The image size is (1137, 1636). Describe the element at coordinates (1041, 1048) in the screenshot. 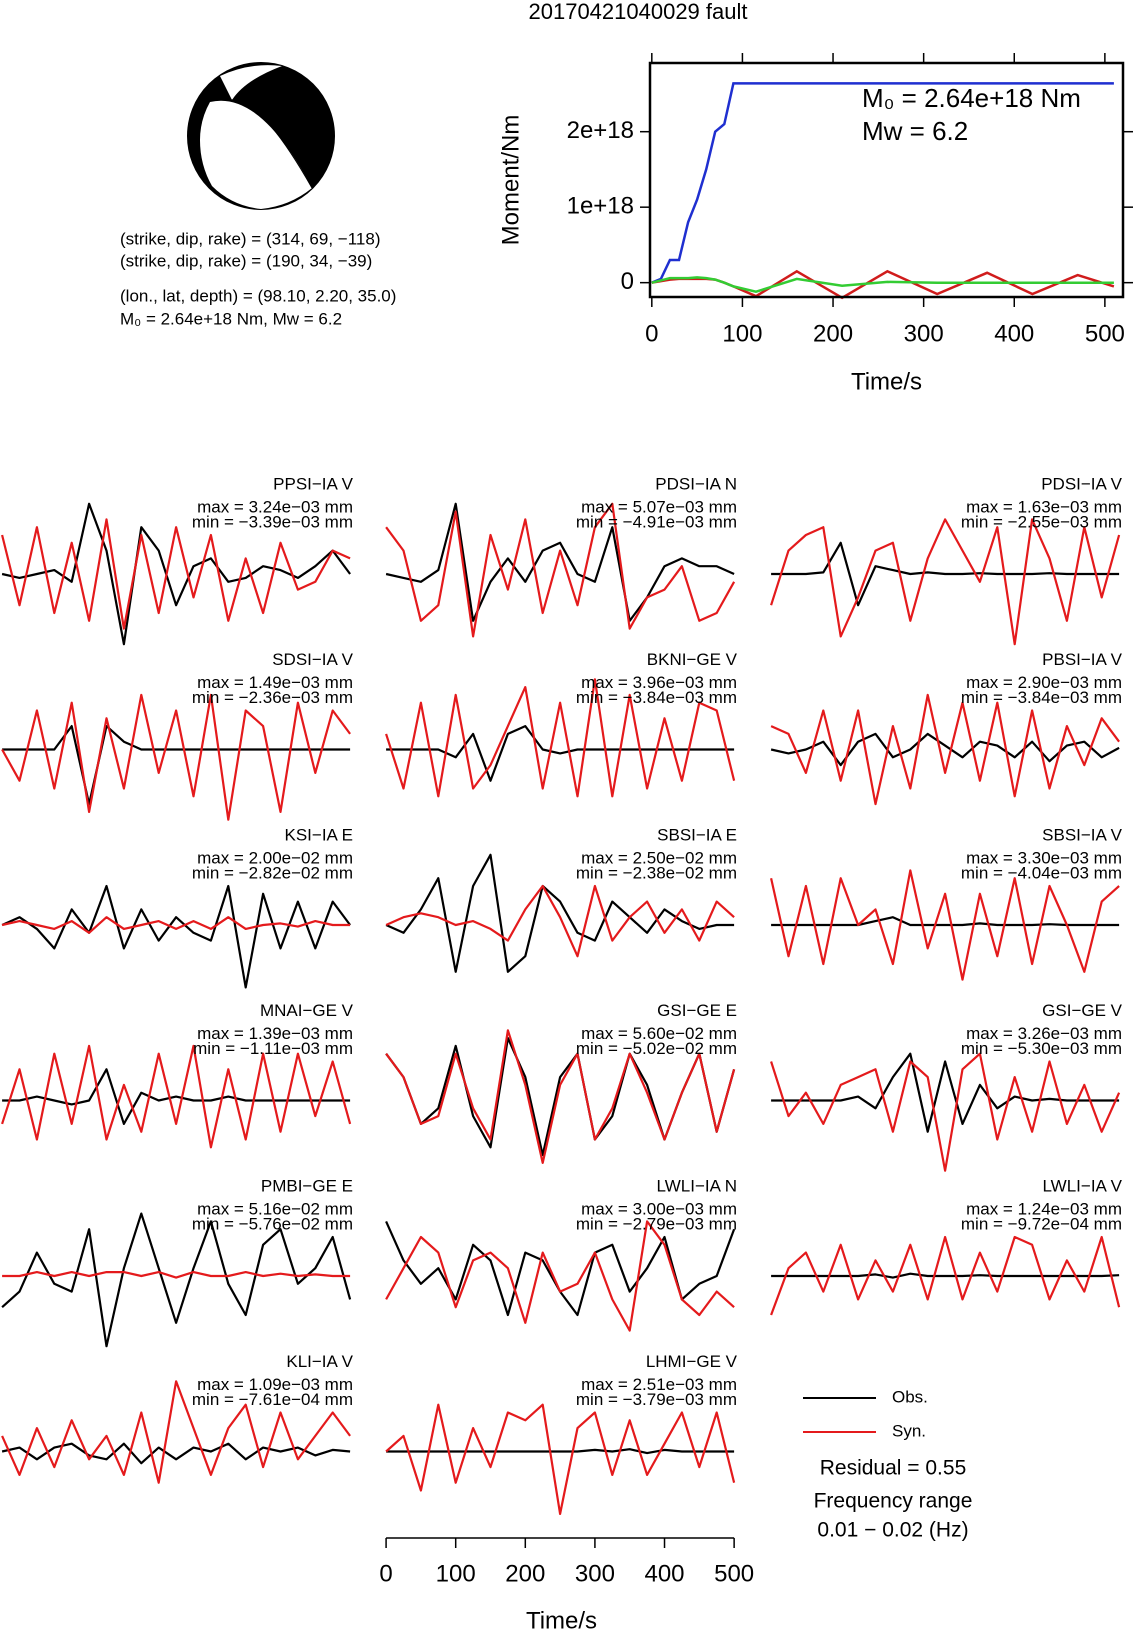

I see `amplitude-label: min = −5.30e−03 mm` at that location.